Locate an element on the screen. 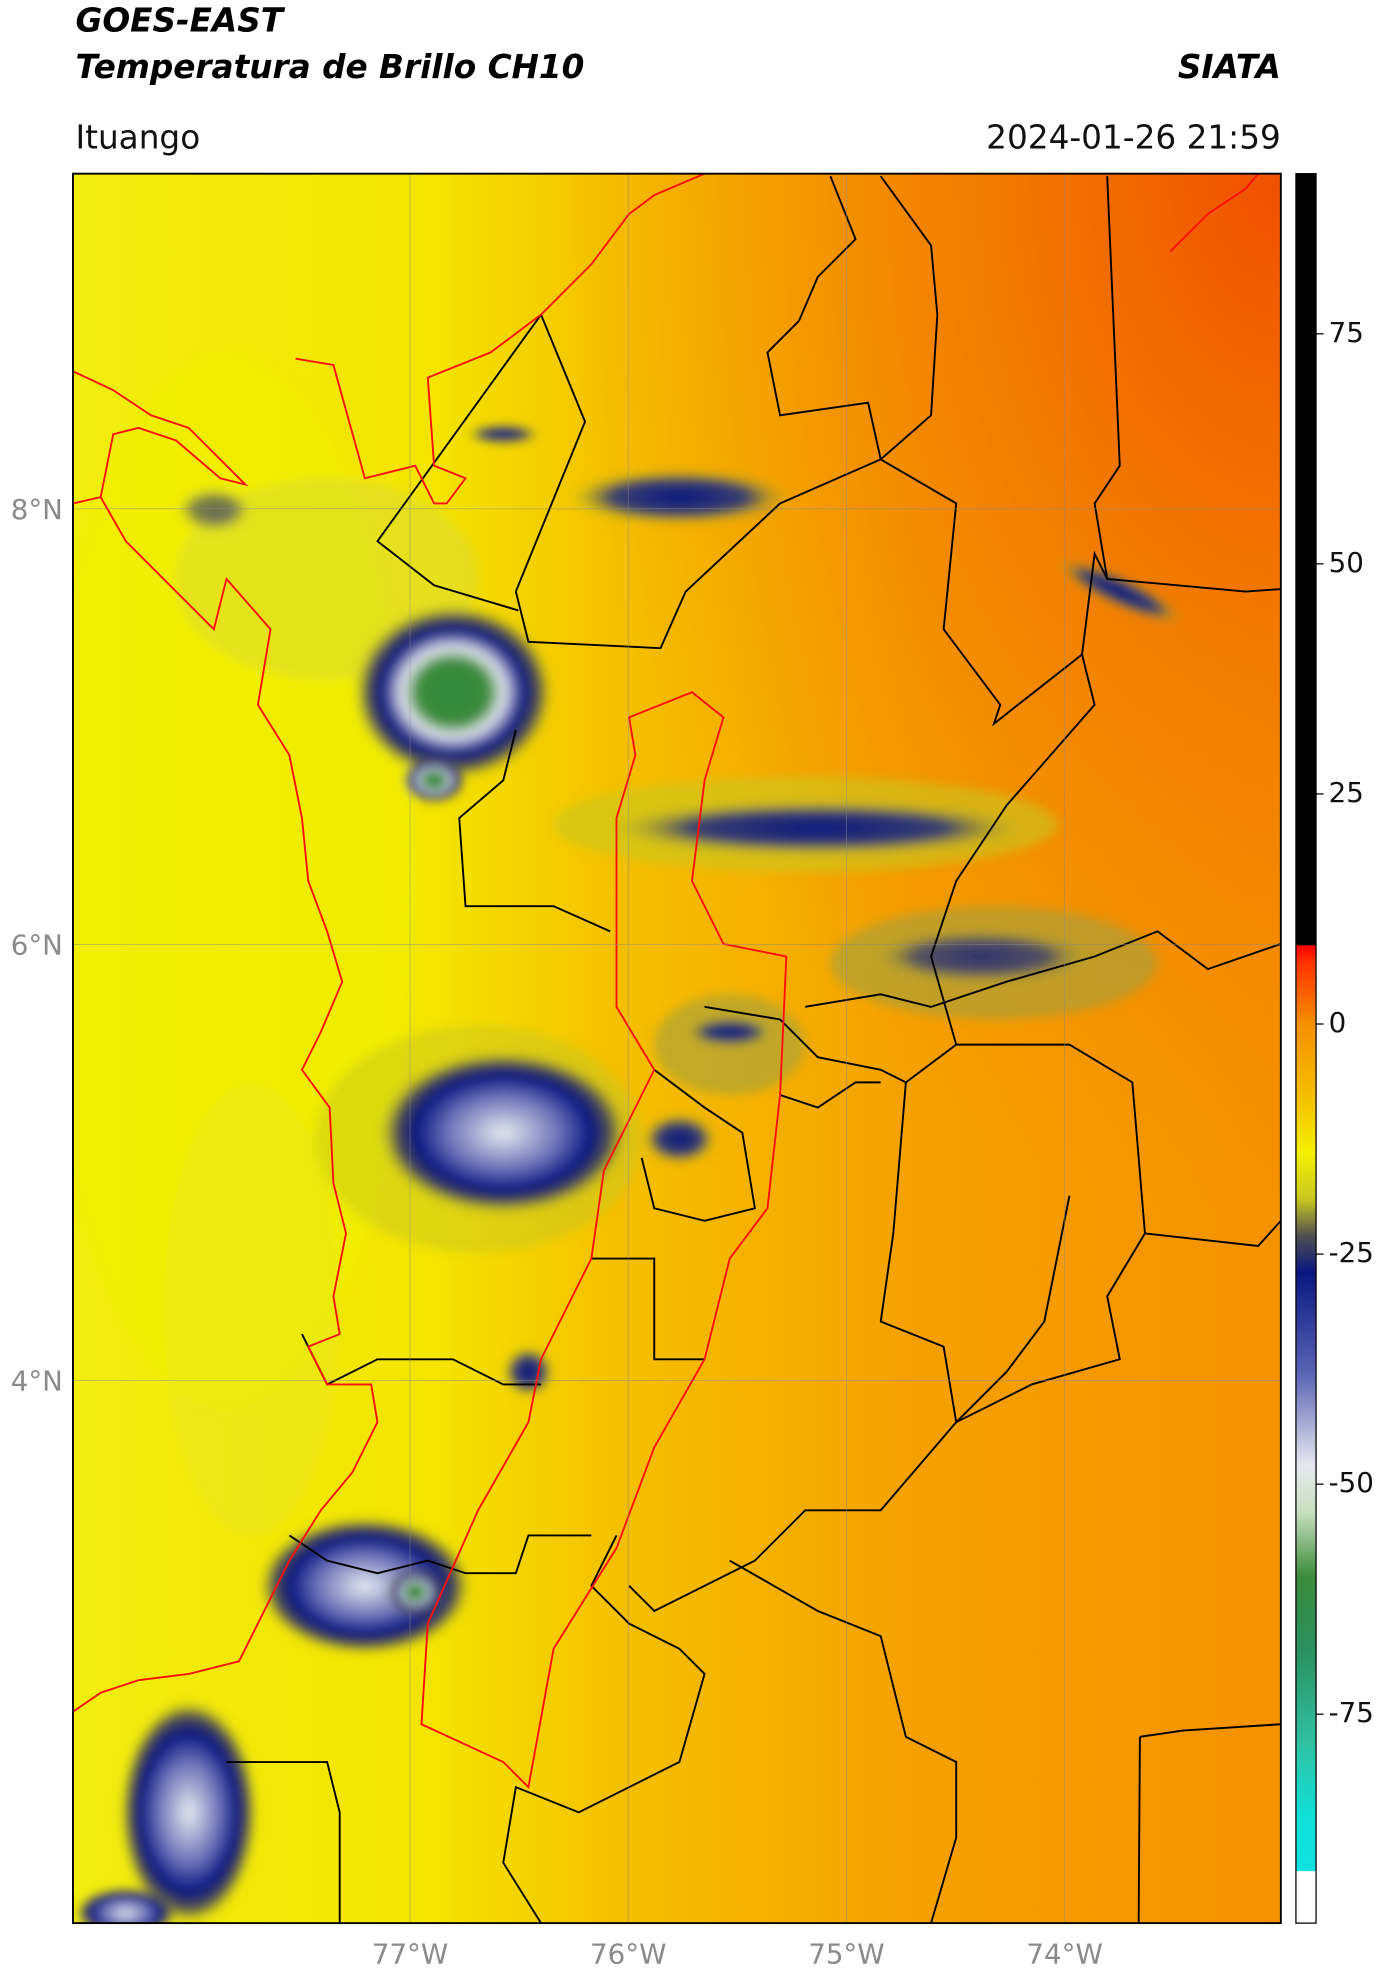  x-tick-label: 77°W is located at coordinates (410, 1953).